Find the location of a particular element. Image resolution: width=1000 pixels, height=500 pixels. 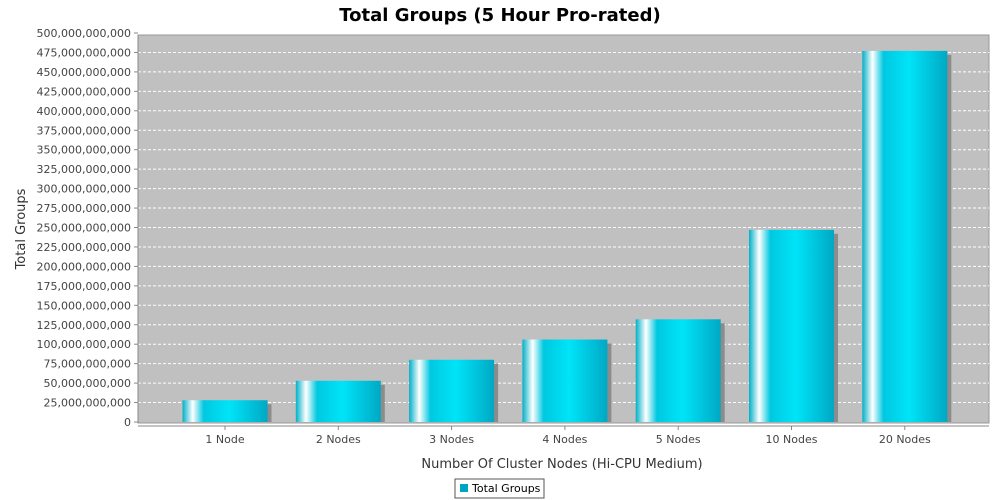

y-tick-label: 500,000,000,000 is located at coordinates (84, 33).